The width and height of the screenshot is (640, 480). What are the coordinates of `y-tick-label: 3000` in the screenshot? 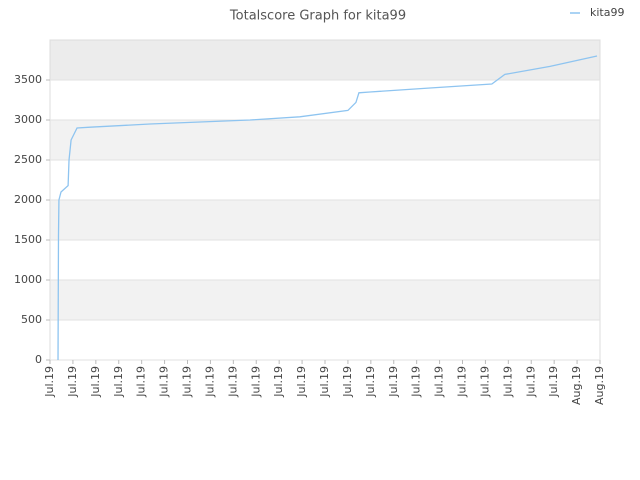 It's located at (28, 119).